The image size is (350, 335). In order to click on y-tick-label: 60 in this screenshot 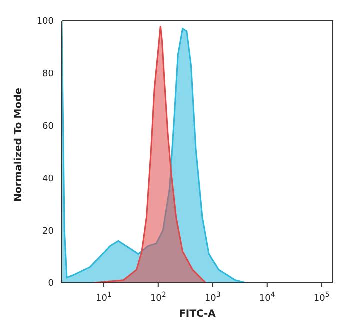, I will do `click(48, 127)`.